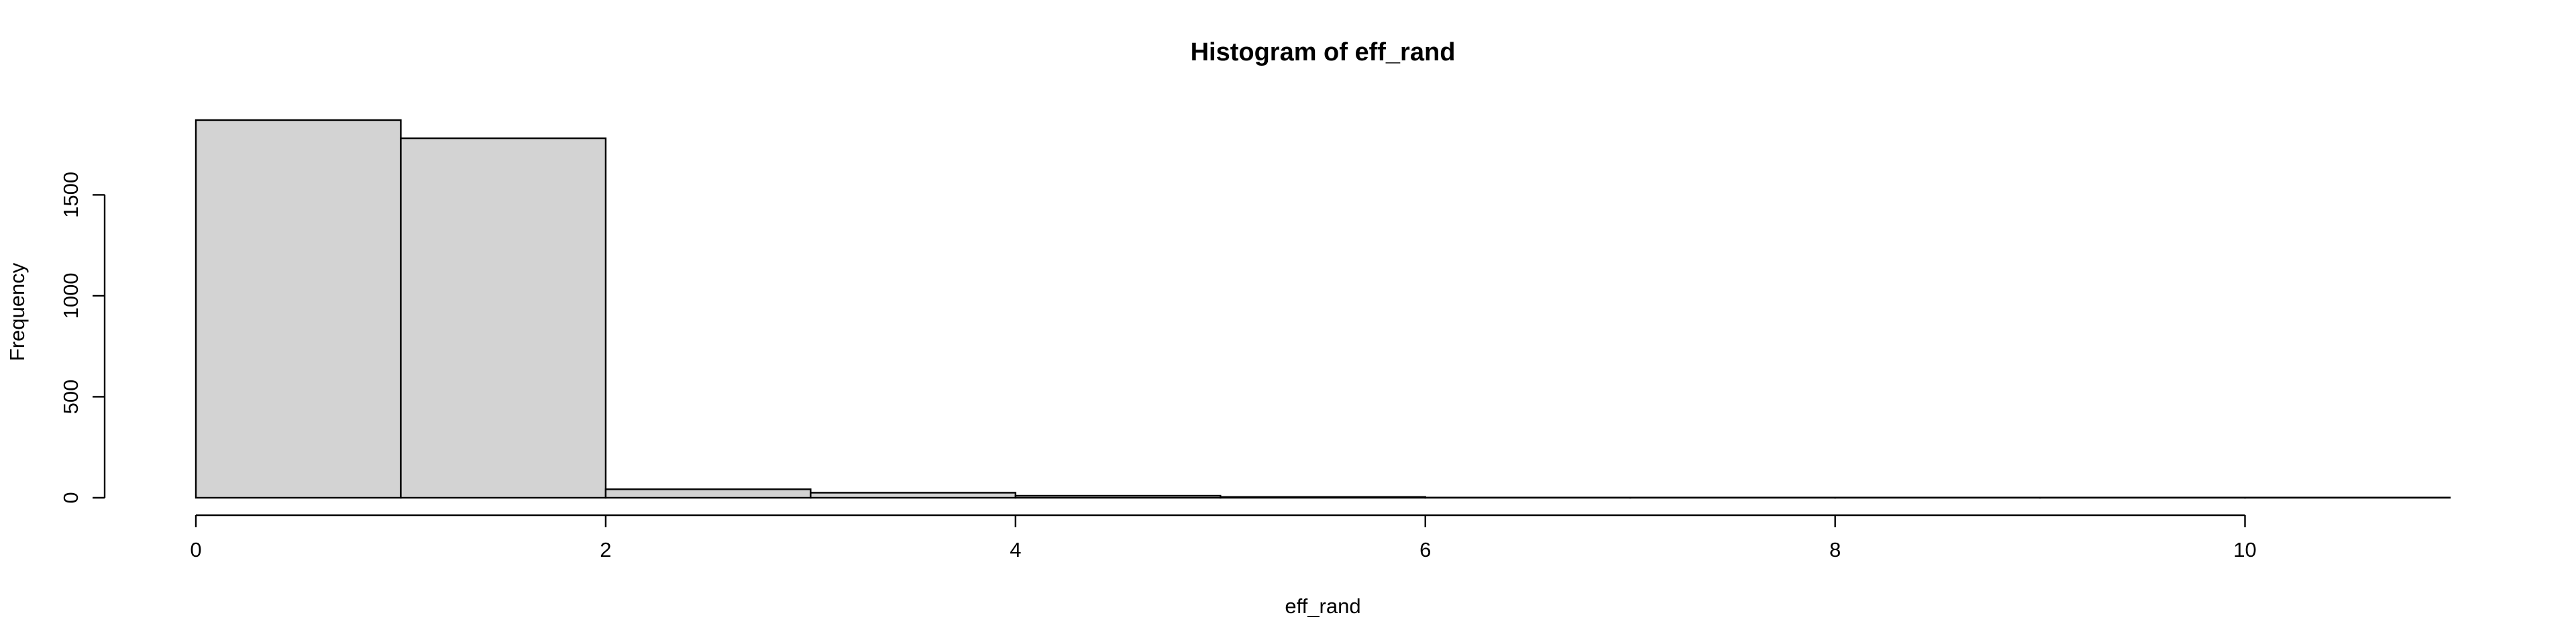  Describe the element at coordinates (71, 497) in the screenshot. I see `y-tick-label: 0` at that location.